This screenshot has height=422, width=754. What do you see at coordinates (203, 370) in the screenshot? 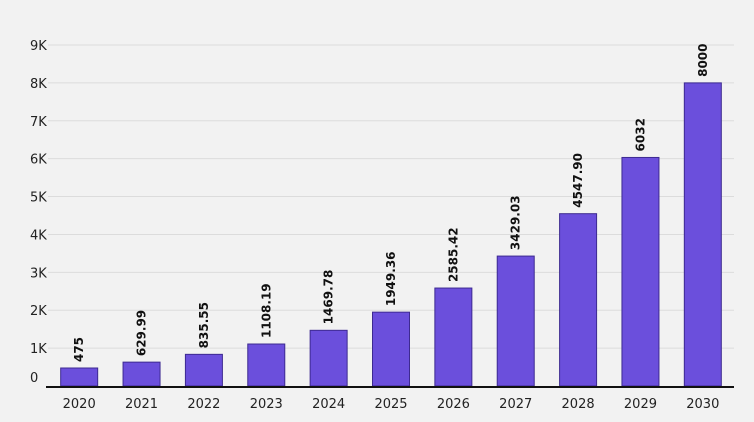
I see `bar-2022` at bounding box center [203, 370].